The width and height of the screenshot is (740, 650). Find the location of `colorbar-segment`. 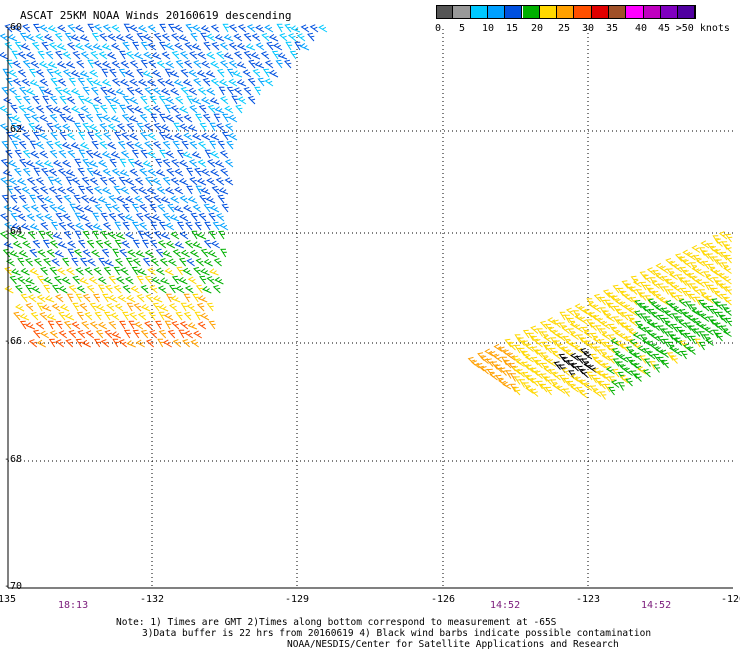

colorbar-segment is located at coordinates (652, 12).